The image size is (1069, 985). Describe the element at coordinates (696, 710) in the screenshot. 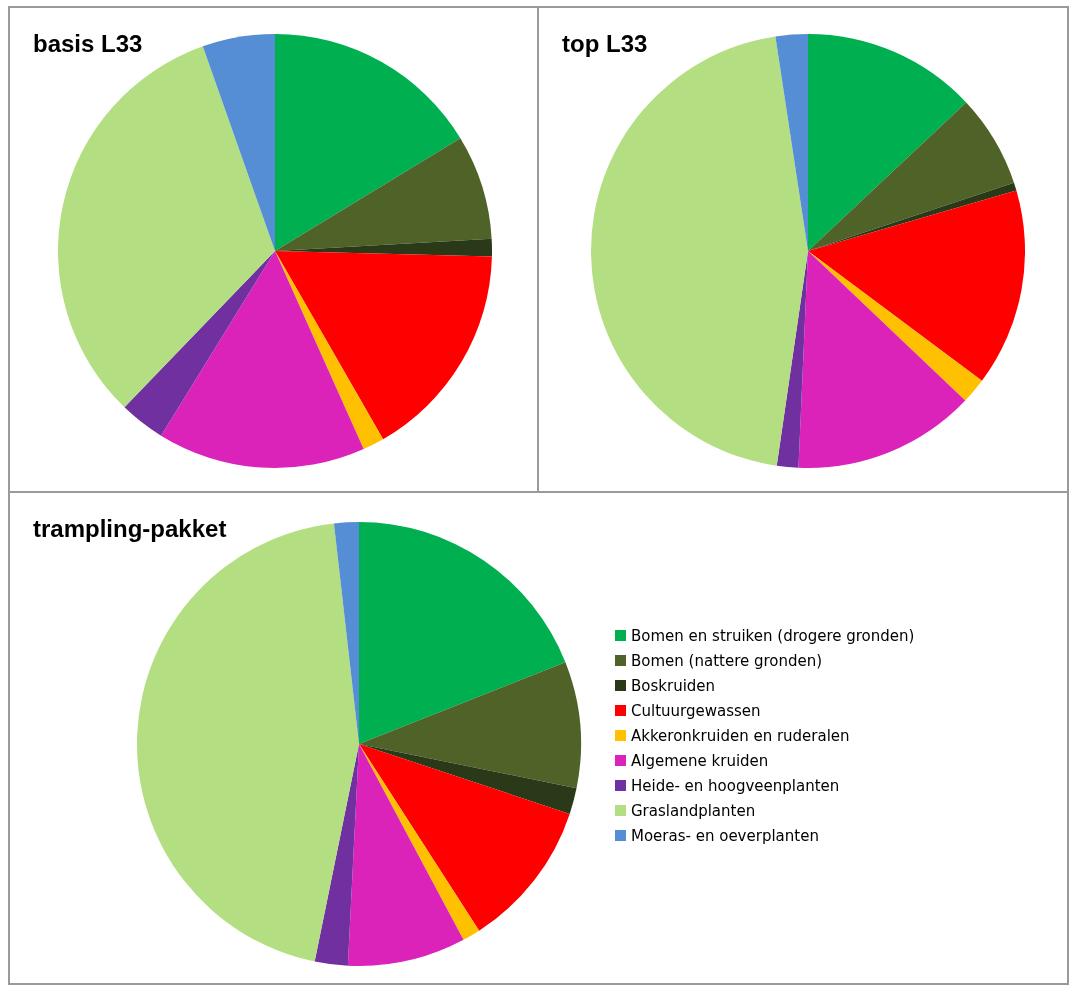

I see `legend-label: Cultuurgewassen` at that location.